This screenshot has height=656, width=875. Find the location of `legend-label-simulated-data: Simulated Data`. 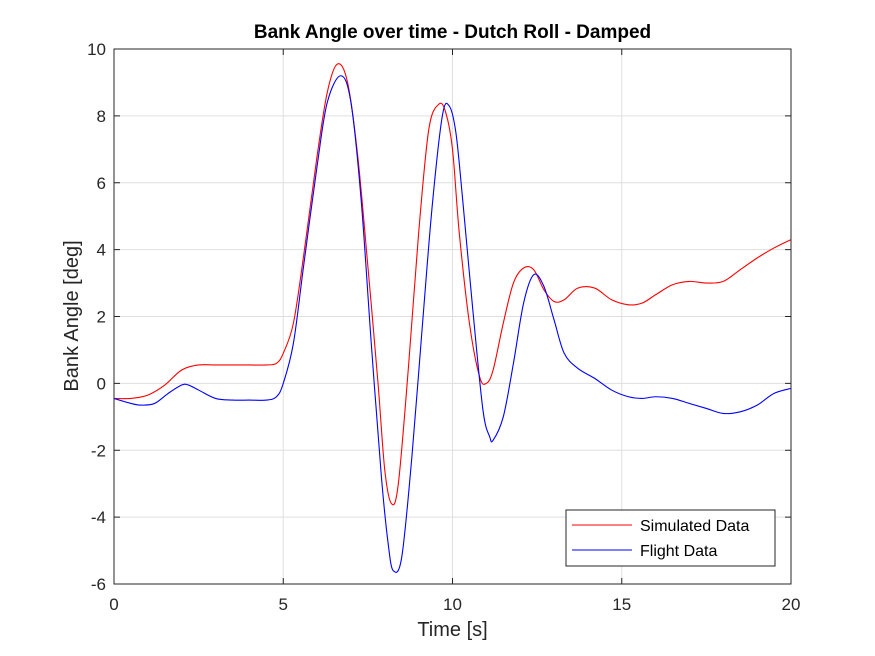

legend-label-simulated-data: Simulated Data is located at coordinates (694, 526).